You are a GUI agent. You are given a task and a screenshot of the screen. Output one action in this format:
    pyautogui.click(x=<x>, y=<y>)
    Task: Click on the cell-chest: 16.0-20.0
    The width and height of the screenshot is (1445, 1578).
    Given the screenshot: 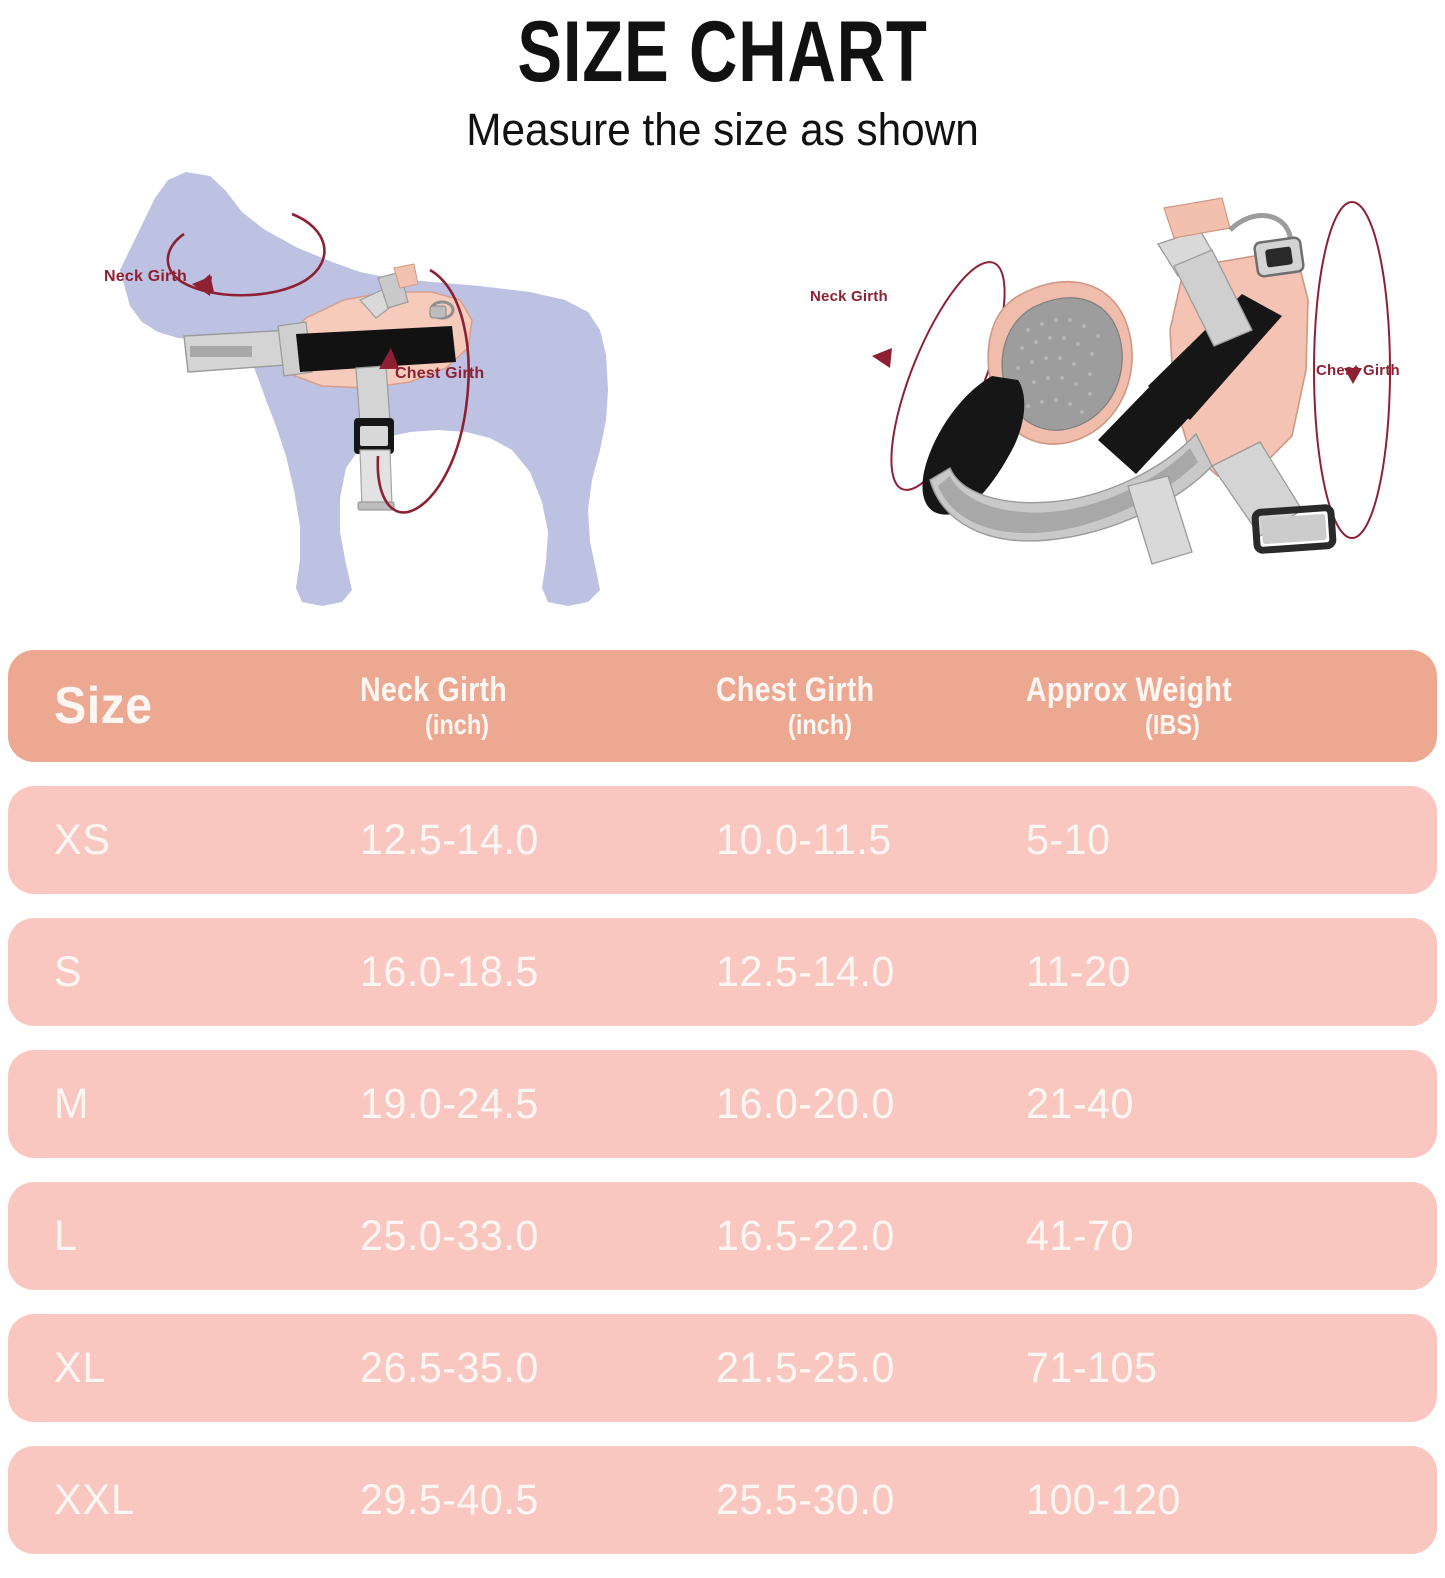 What is the action you would take?
    pyautogui.click(x=805, y=1103)
    